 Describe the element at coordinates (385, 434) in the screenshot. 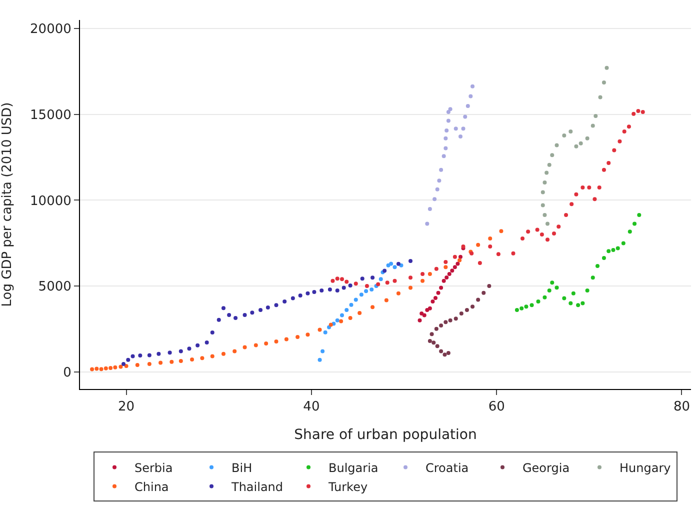

I see `x-axis-title: Share of urban population` at that location.